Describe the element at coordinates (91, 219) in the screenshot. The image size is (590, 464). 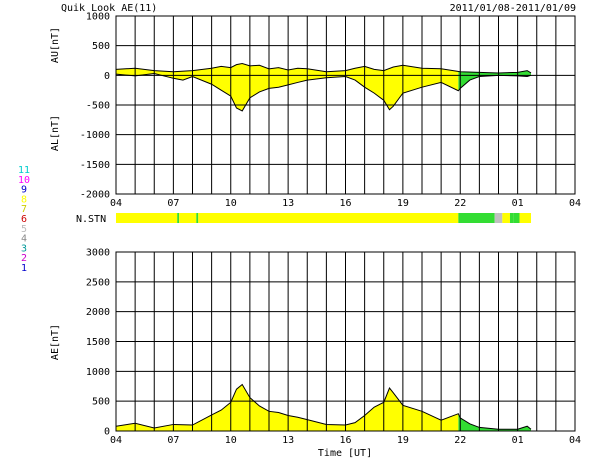
I see `station-strip-label: N.STN` at that location.